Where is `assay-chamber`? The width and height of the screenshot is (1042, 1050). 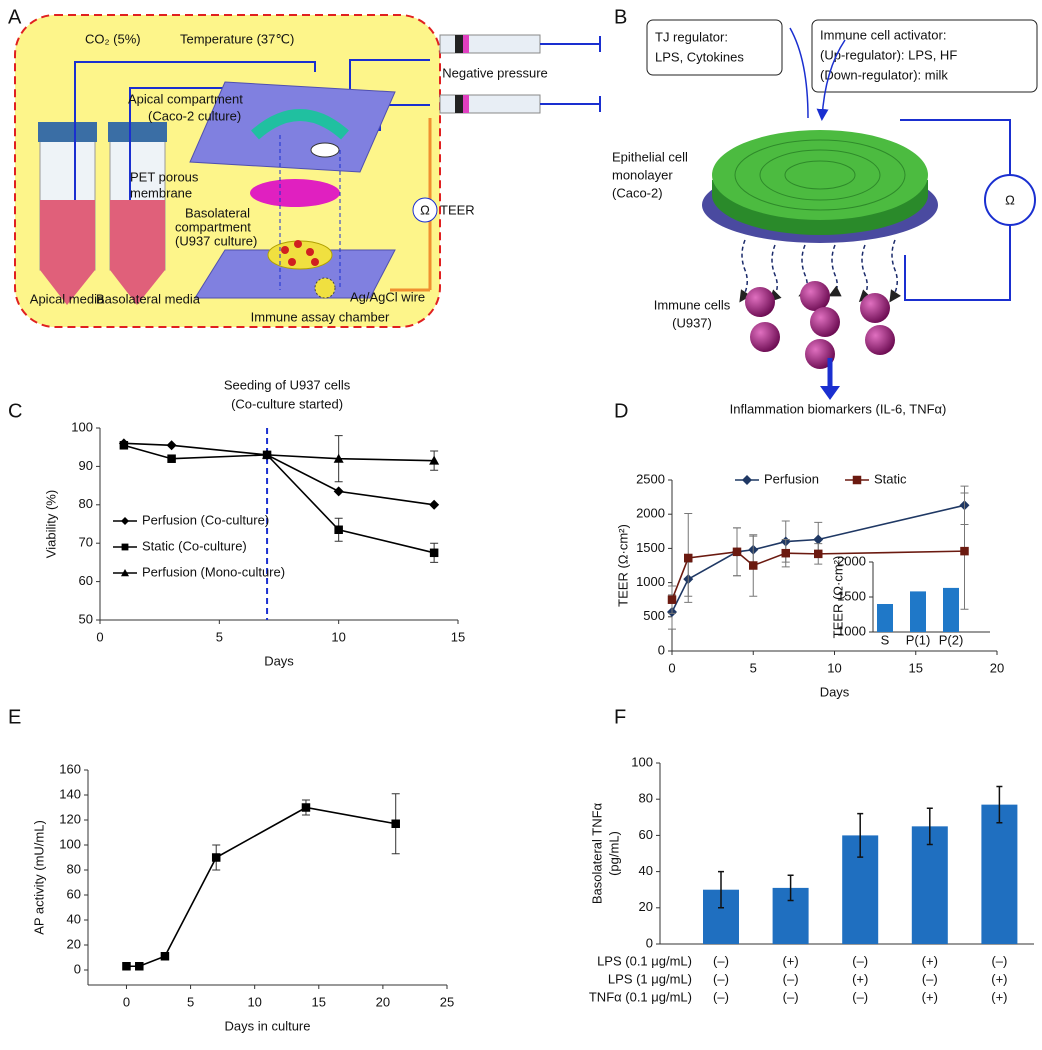
assay-chamber is located at coordinates (325, 288).